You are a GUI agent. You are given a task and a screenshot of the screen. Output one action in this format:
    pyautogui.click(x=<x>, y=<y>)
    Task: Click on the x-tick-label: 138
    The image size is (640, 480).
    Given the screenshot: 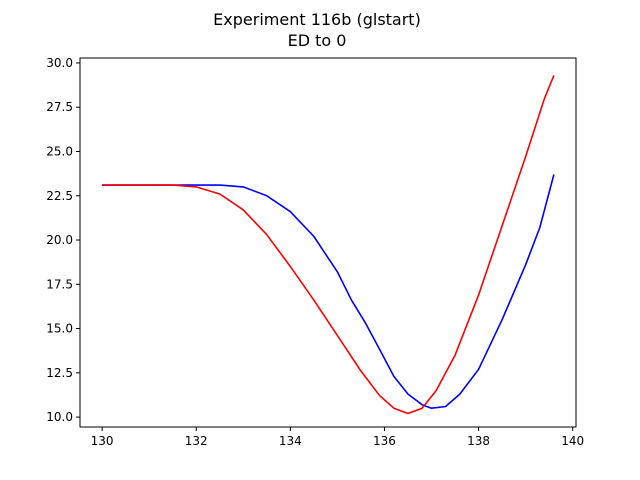 What is the action you would take?
    pyautogui.click(x=478, y=441)
    